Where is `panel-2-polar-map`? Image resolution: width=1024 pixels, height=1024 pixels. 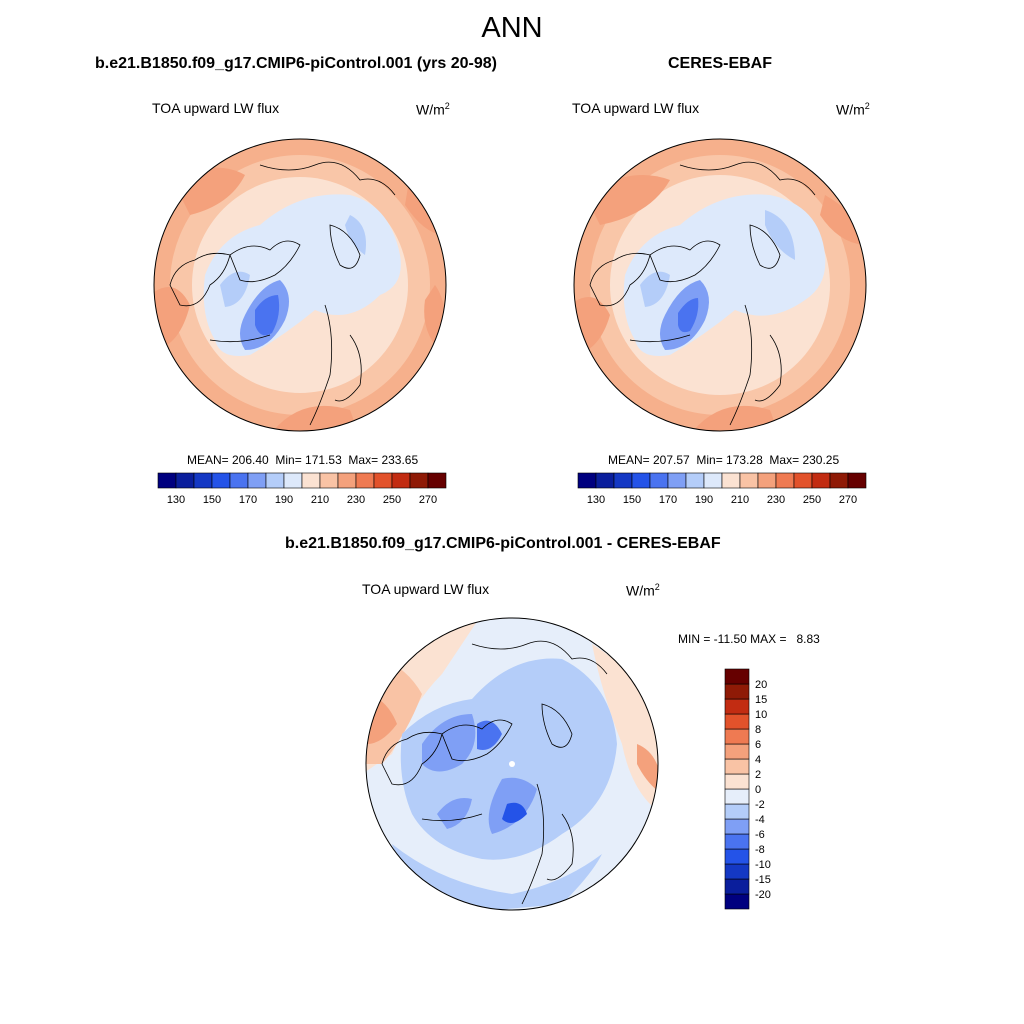
panel-2-polar-map is located at coordinates (720, 285).